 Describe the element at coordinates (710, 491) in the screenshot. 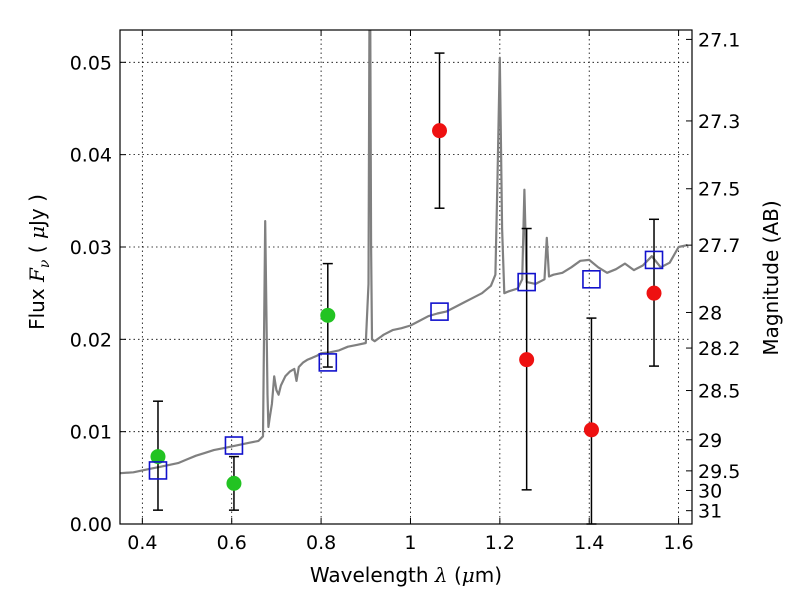

I see `y2-tick-label: 30` at that location.